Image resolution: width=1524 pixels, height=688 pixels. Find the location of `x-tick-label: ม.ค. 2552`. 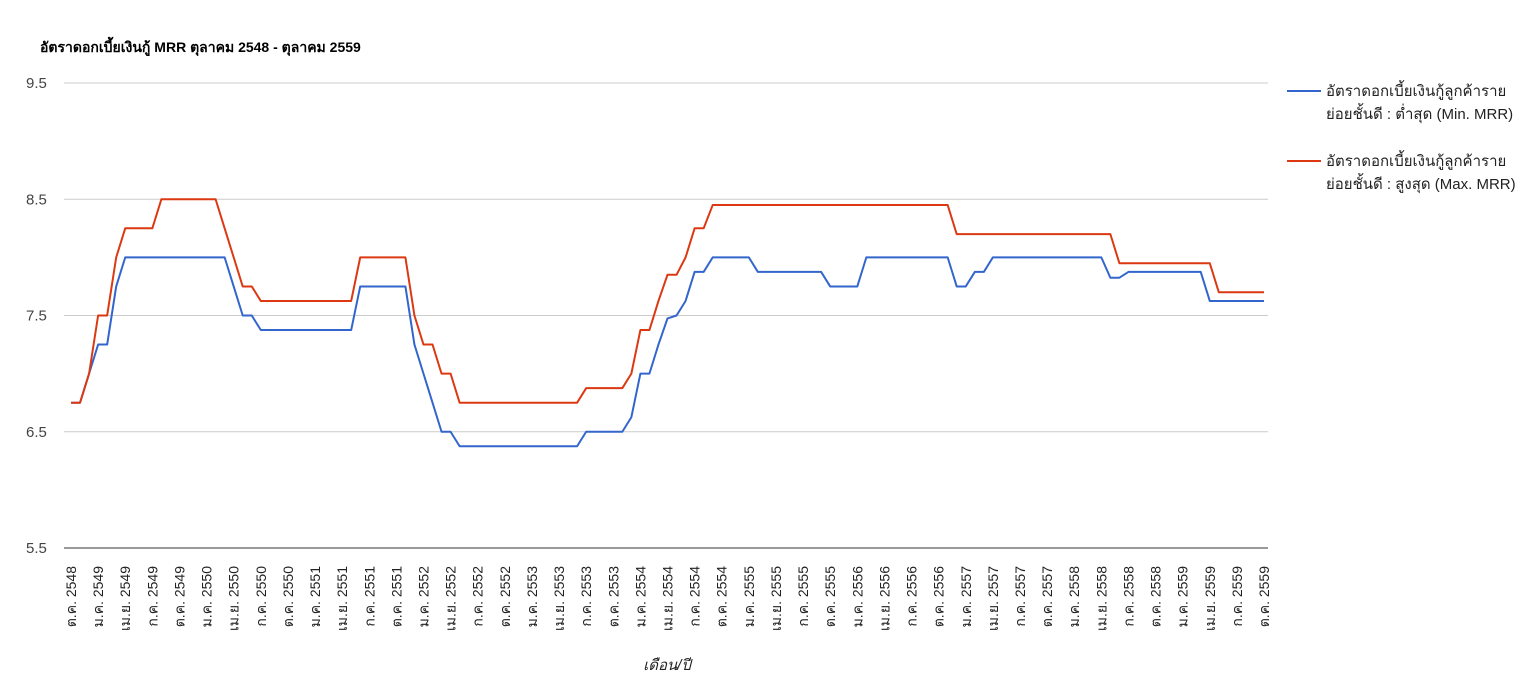

x-tick-label: ม.ค. 2552 is located at coordinates (423, 597).